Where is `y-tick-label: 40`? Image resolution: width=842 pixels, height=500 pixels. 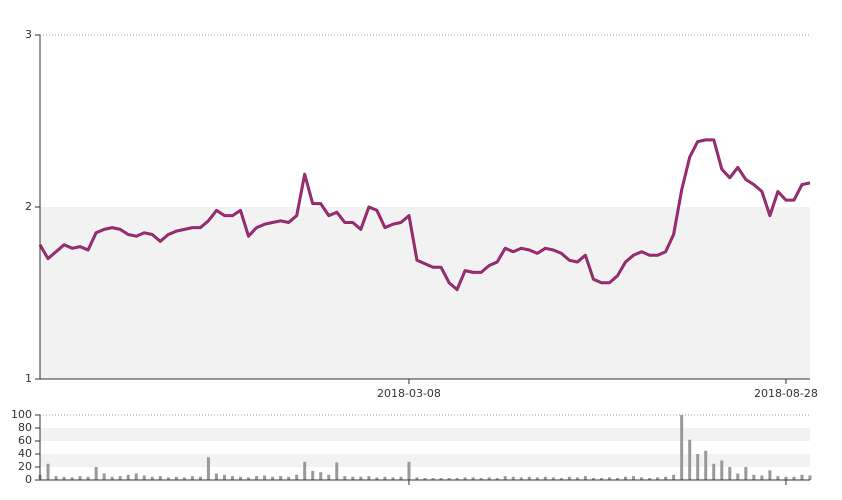
y-tick-label: 40 is located at coordinates (25, 453).